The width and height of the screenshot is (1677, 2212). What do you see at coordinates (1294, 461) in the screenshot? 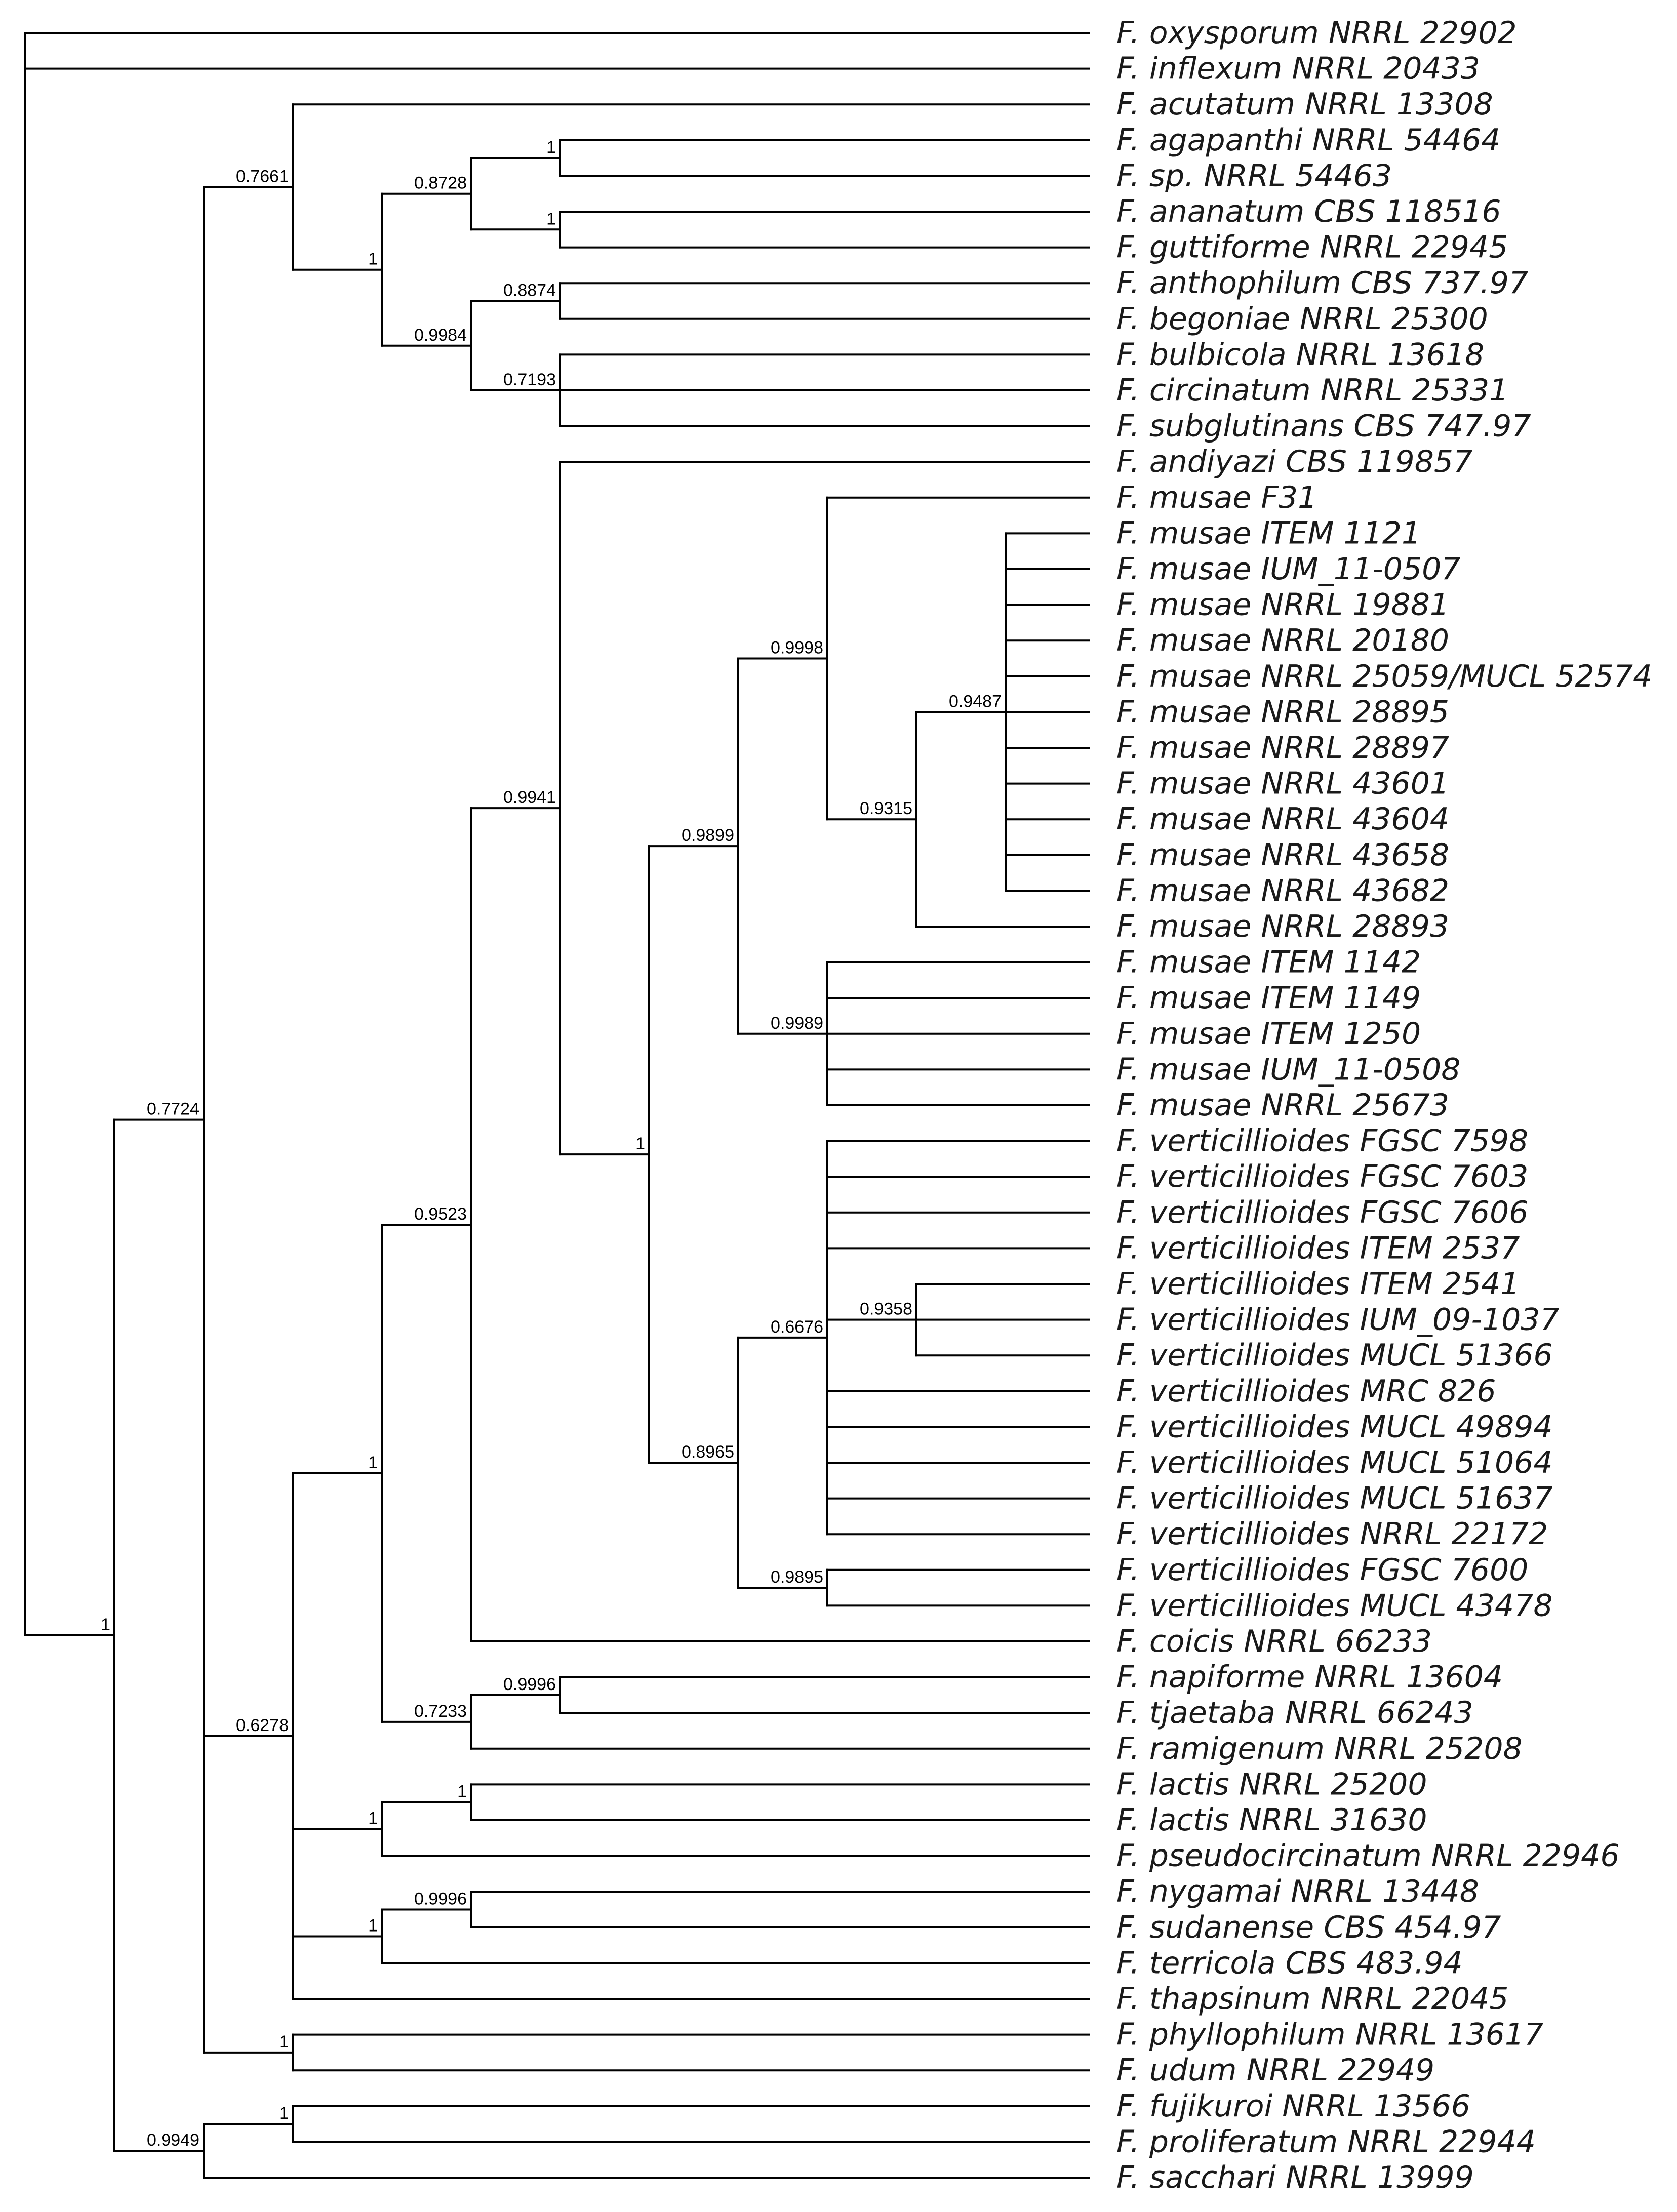
I see `taxon-label-f-andiyazi-cbs-119857: F. andiyazi CBS 119857` at bounding box center [1294, 461].